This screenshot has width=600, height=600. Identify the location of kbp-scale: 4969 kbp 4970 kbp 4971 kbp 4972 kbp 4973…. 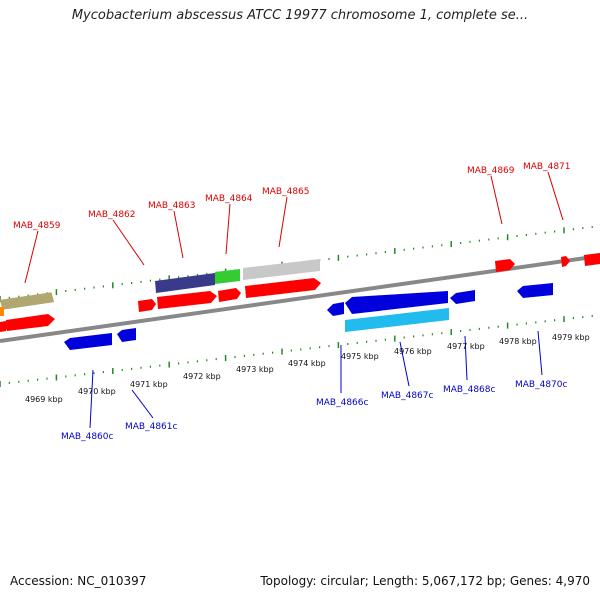
(307, 368).